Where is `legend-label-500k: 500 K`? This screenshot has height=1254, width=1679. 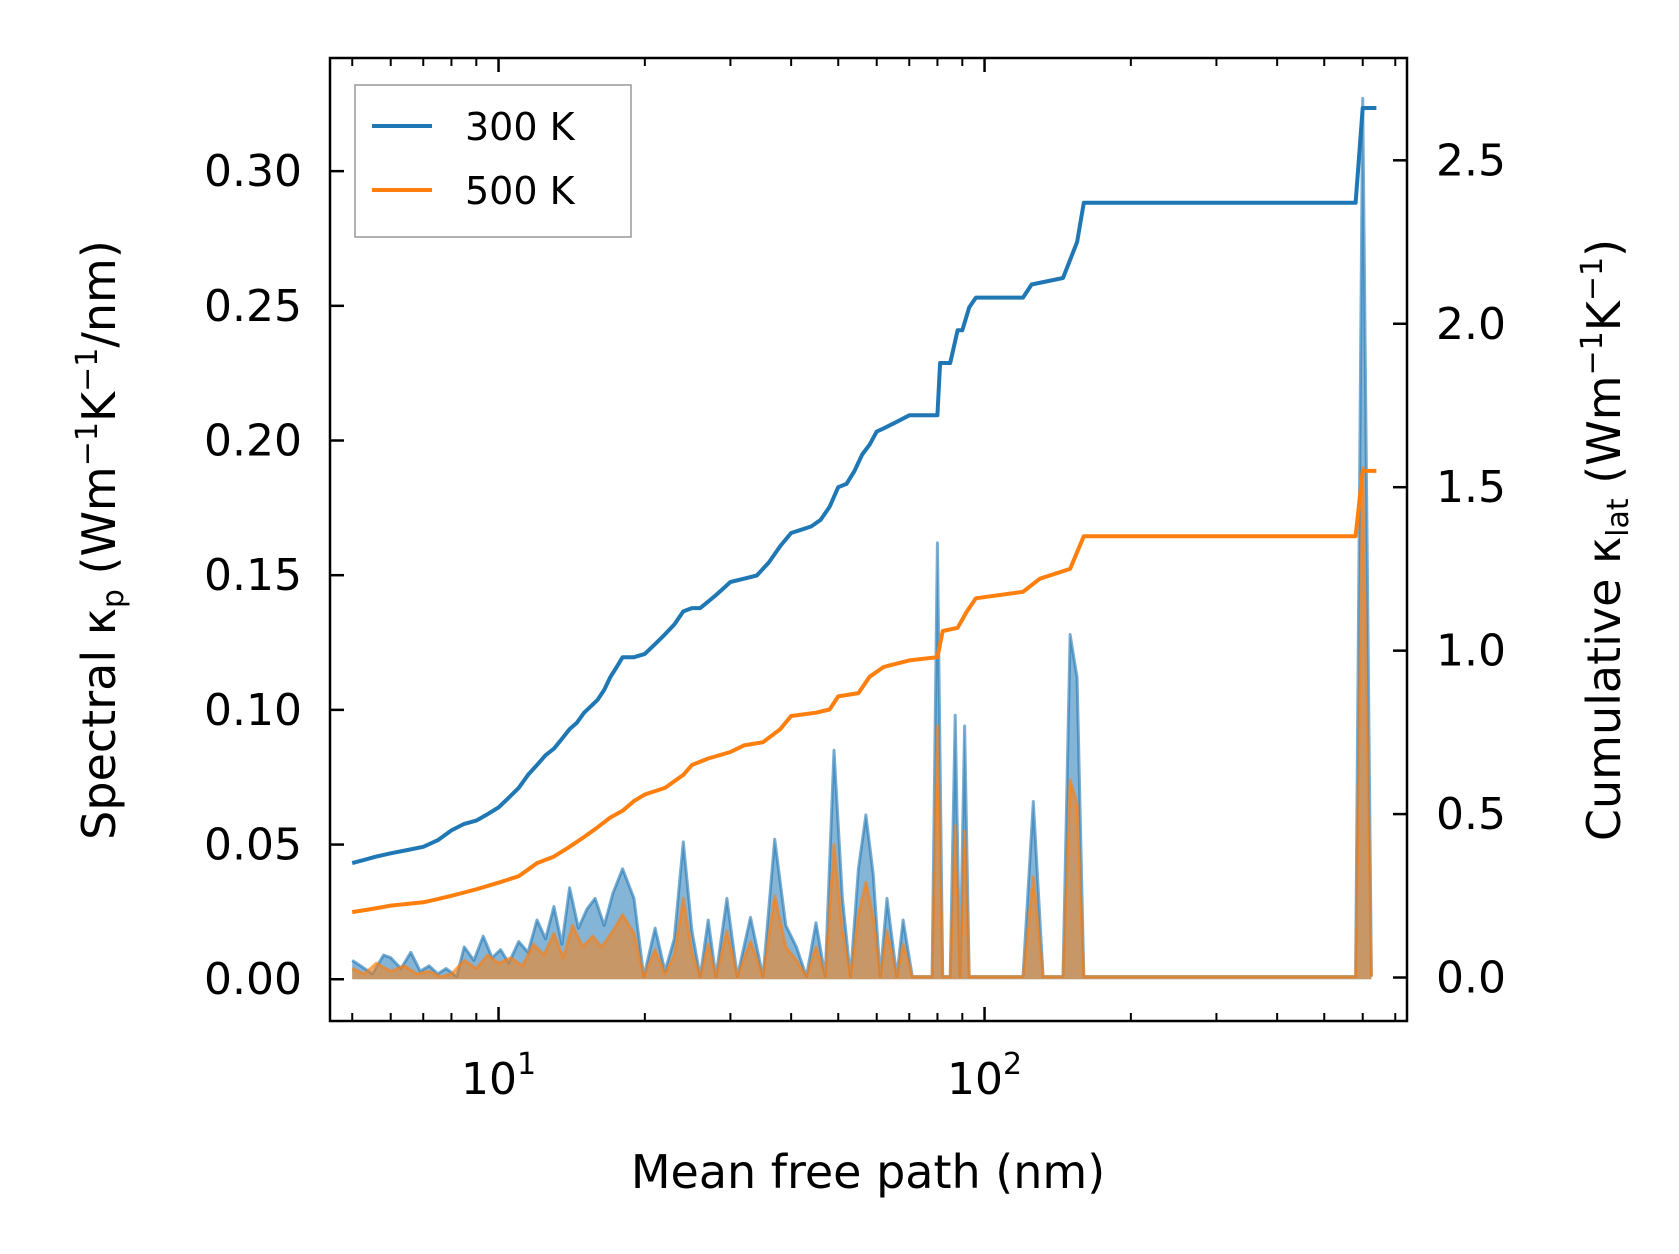 legend-label-500k: 500 K is located at coordinates (520, 191).